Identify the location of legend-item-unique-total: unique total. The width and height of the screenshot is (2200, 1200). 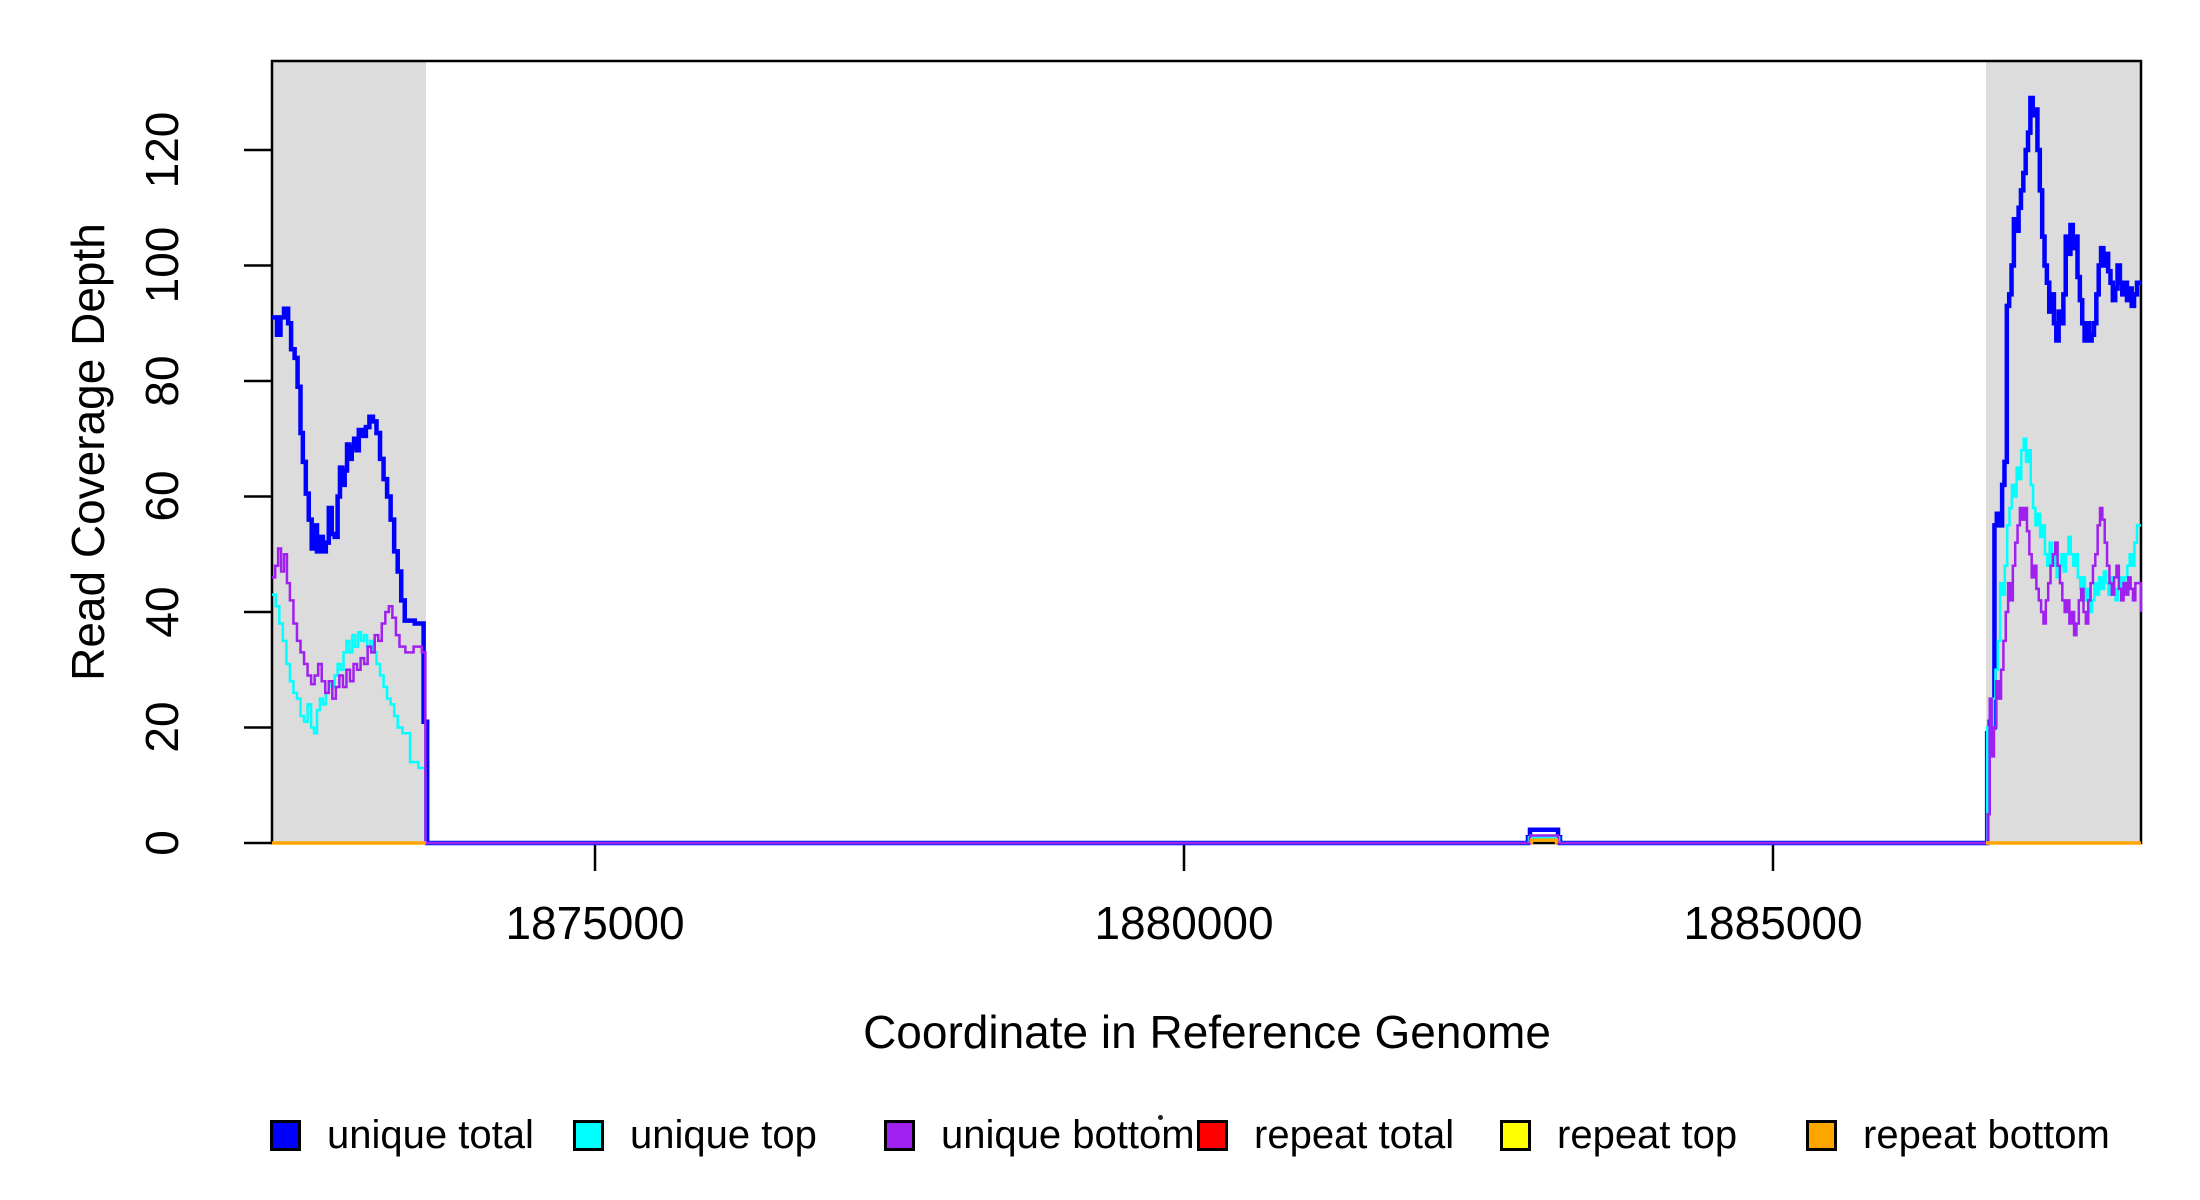
(402, 1135).